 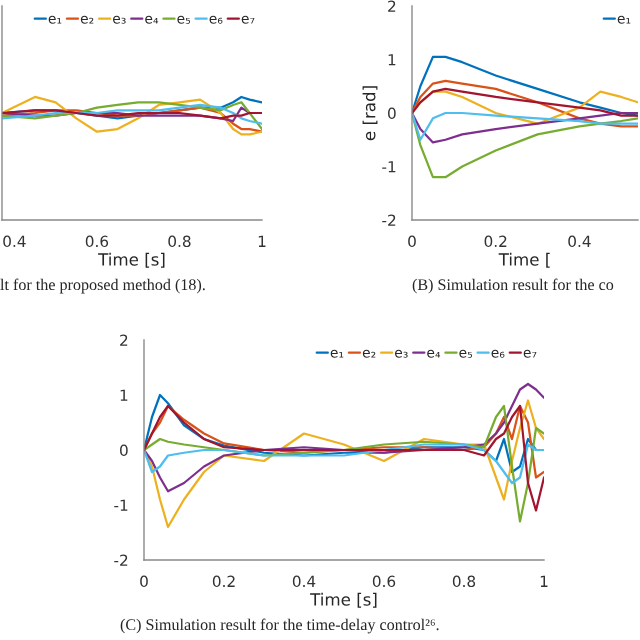 I want to click on text: lt for the proposed method (18)., so click(x=102, y=286).